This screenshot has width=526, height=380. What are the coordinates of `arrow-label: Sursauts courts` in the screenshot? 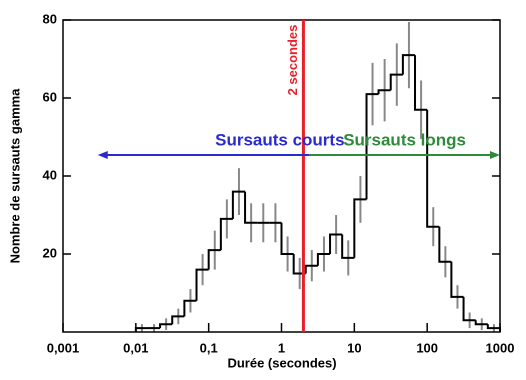 It's located at (279, 139).